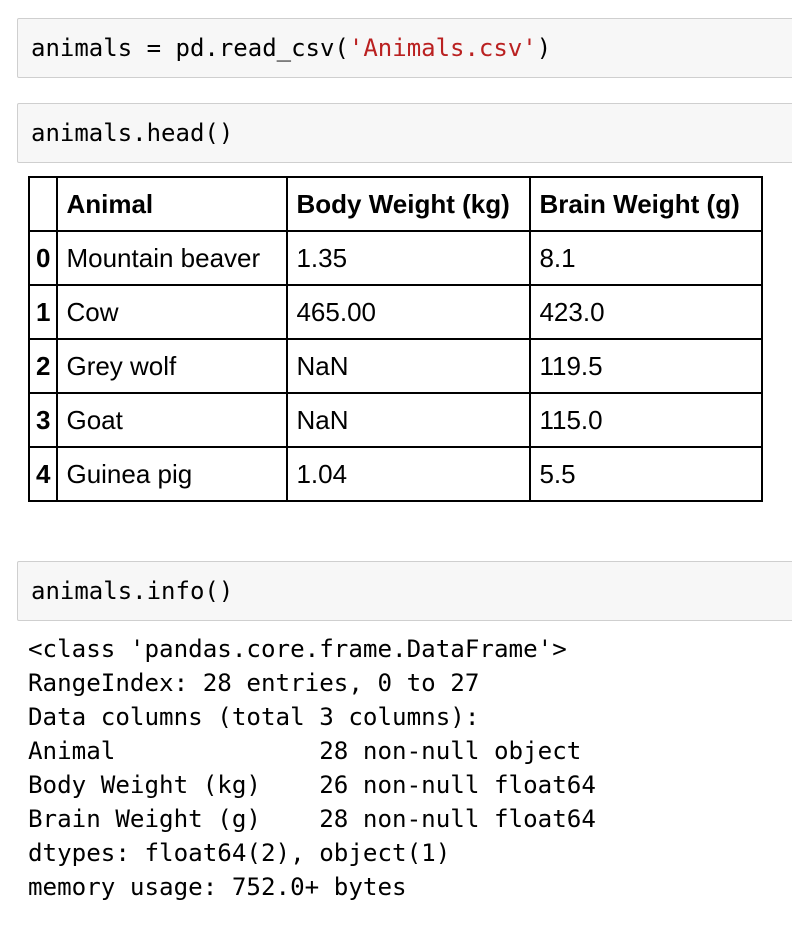 This screenshot has height=932, width=792. What do you see at coordinates (646, 474) in the screenshot?
I see `cell-brain-weight: 5.5` at bounding box center [646, 474].